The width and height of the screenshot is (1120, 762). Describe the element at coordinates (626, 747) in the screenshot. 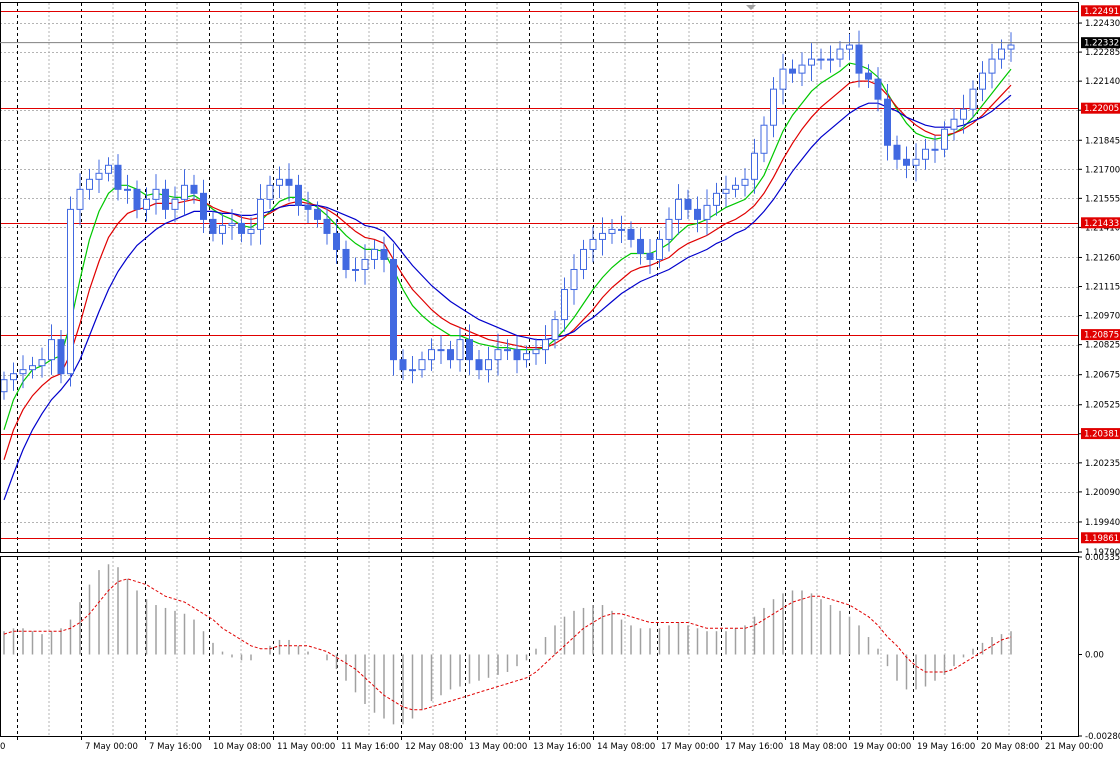

I see `x-tick-label: 14 May 08:00` at that location.